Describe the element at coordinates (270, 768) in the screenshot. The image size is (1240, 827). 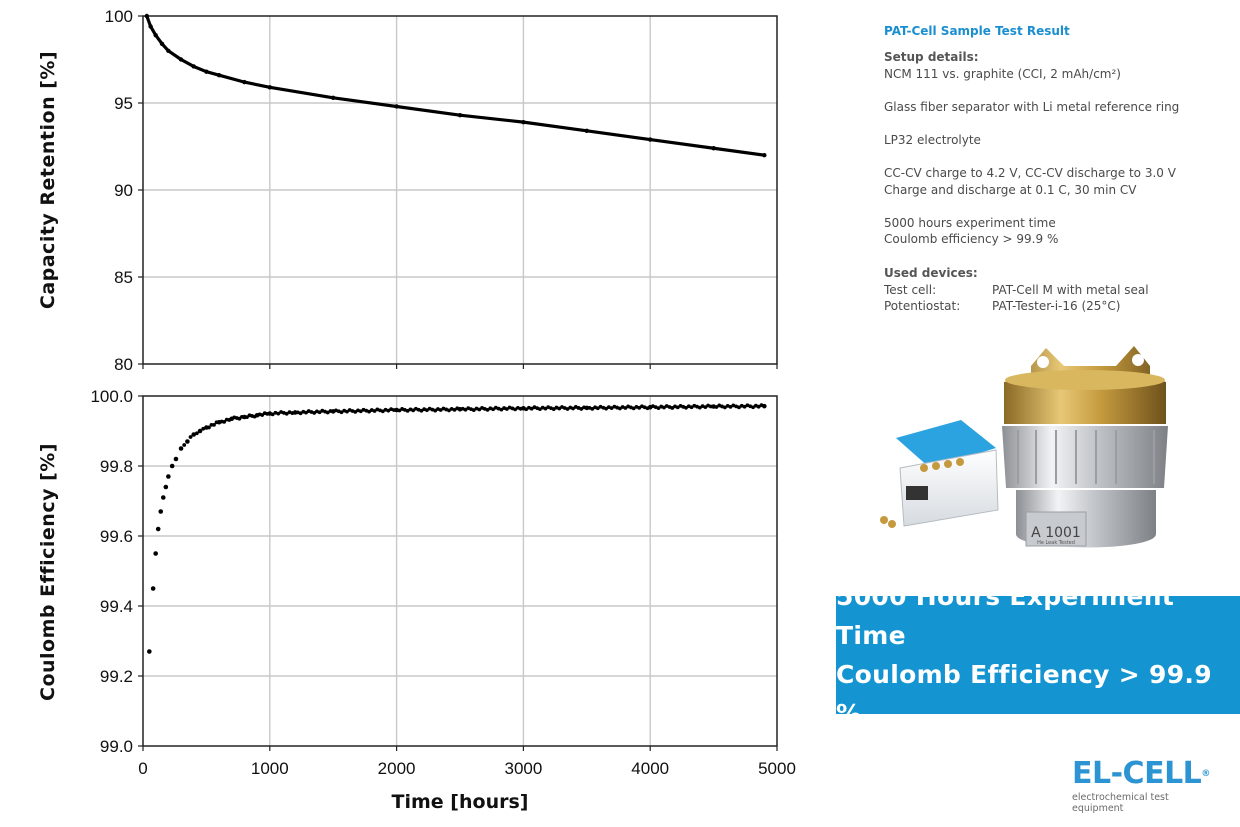
I see `x-tick-label: 1000` at that location.